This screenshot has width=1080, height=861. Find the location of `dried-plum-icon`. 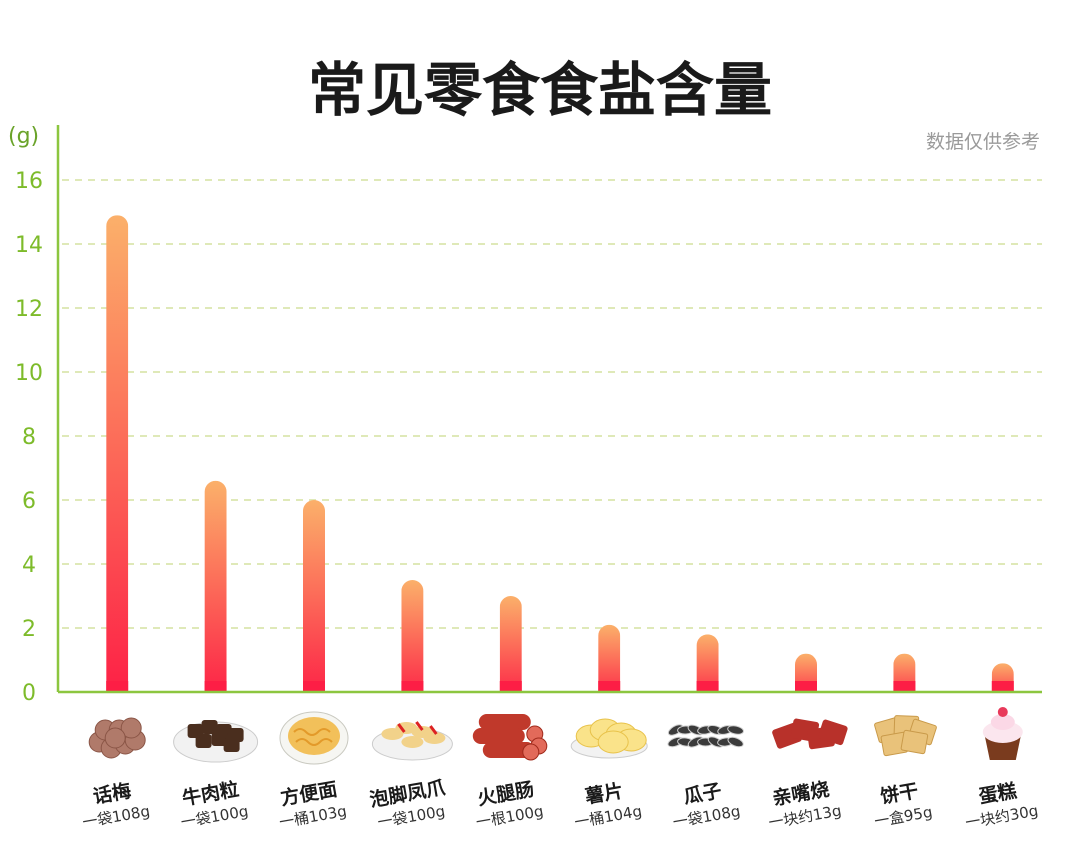

dried-plum-icon is located at coordinates (117, 738).